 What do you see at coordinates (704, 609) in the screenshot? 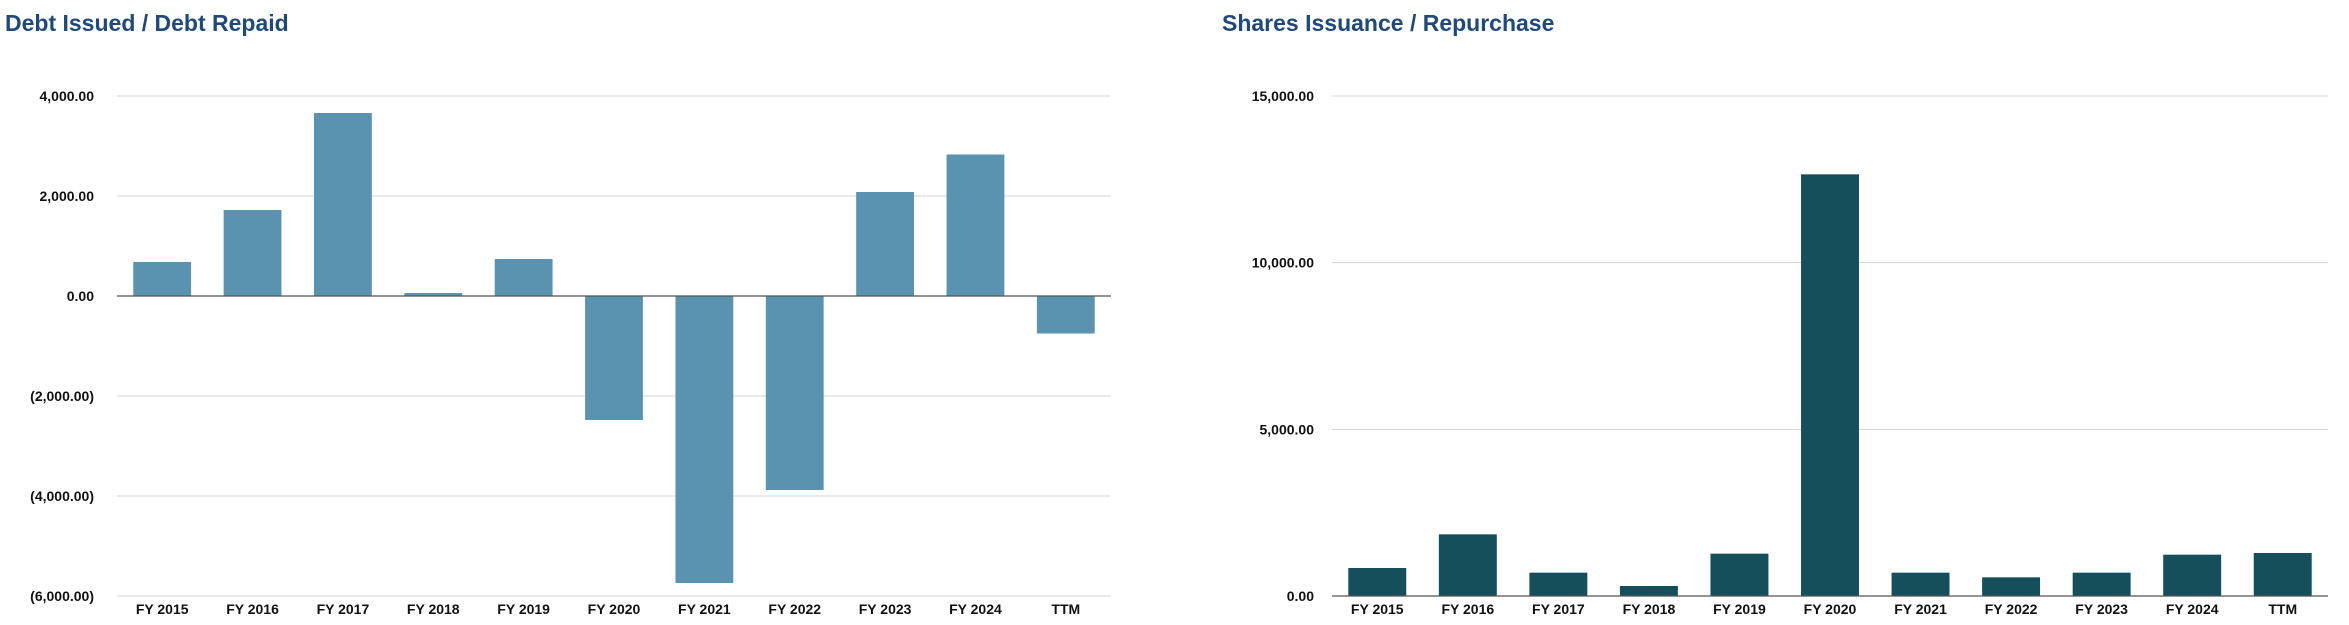
I see `debt-x-tick-label: FY 2021` at bounding box center [704, 609].